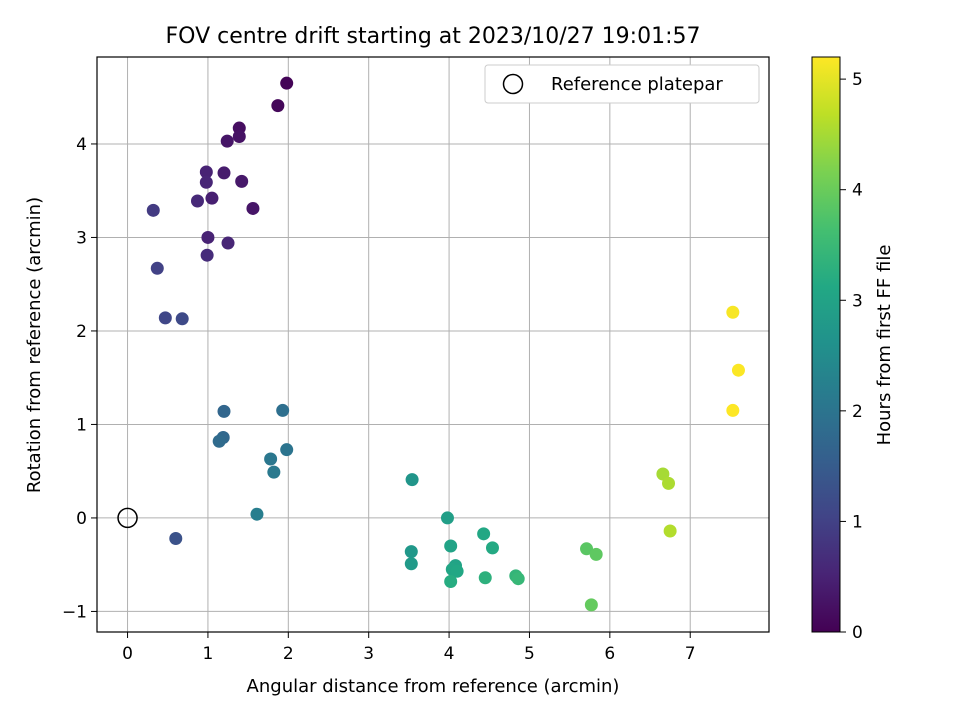  What do you see at coordinates (690, 654) in the screenshot?
I see `x-tick-label: 7` at bounding box center [690, 654].